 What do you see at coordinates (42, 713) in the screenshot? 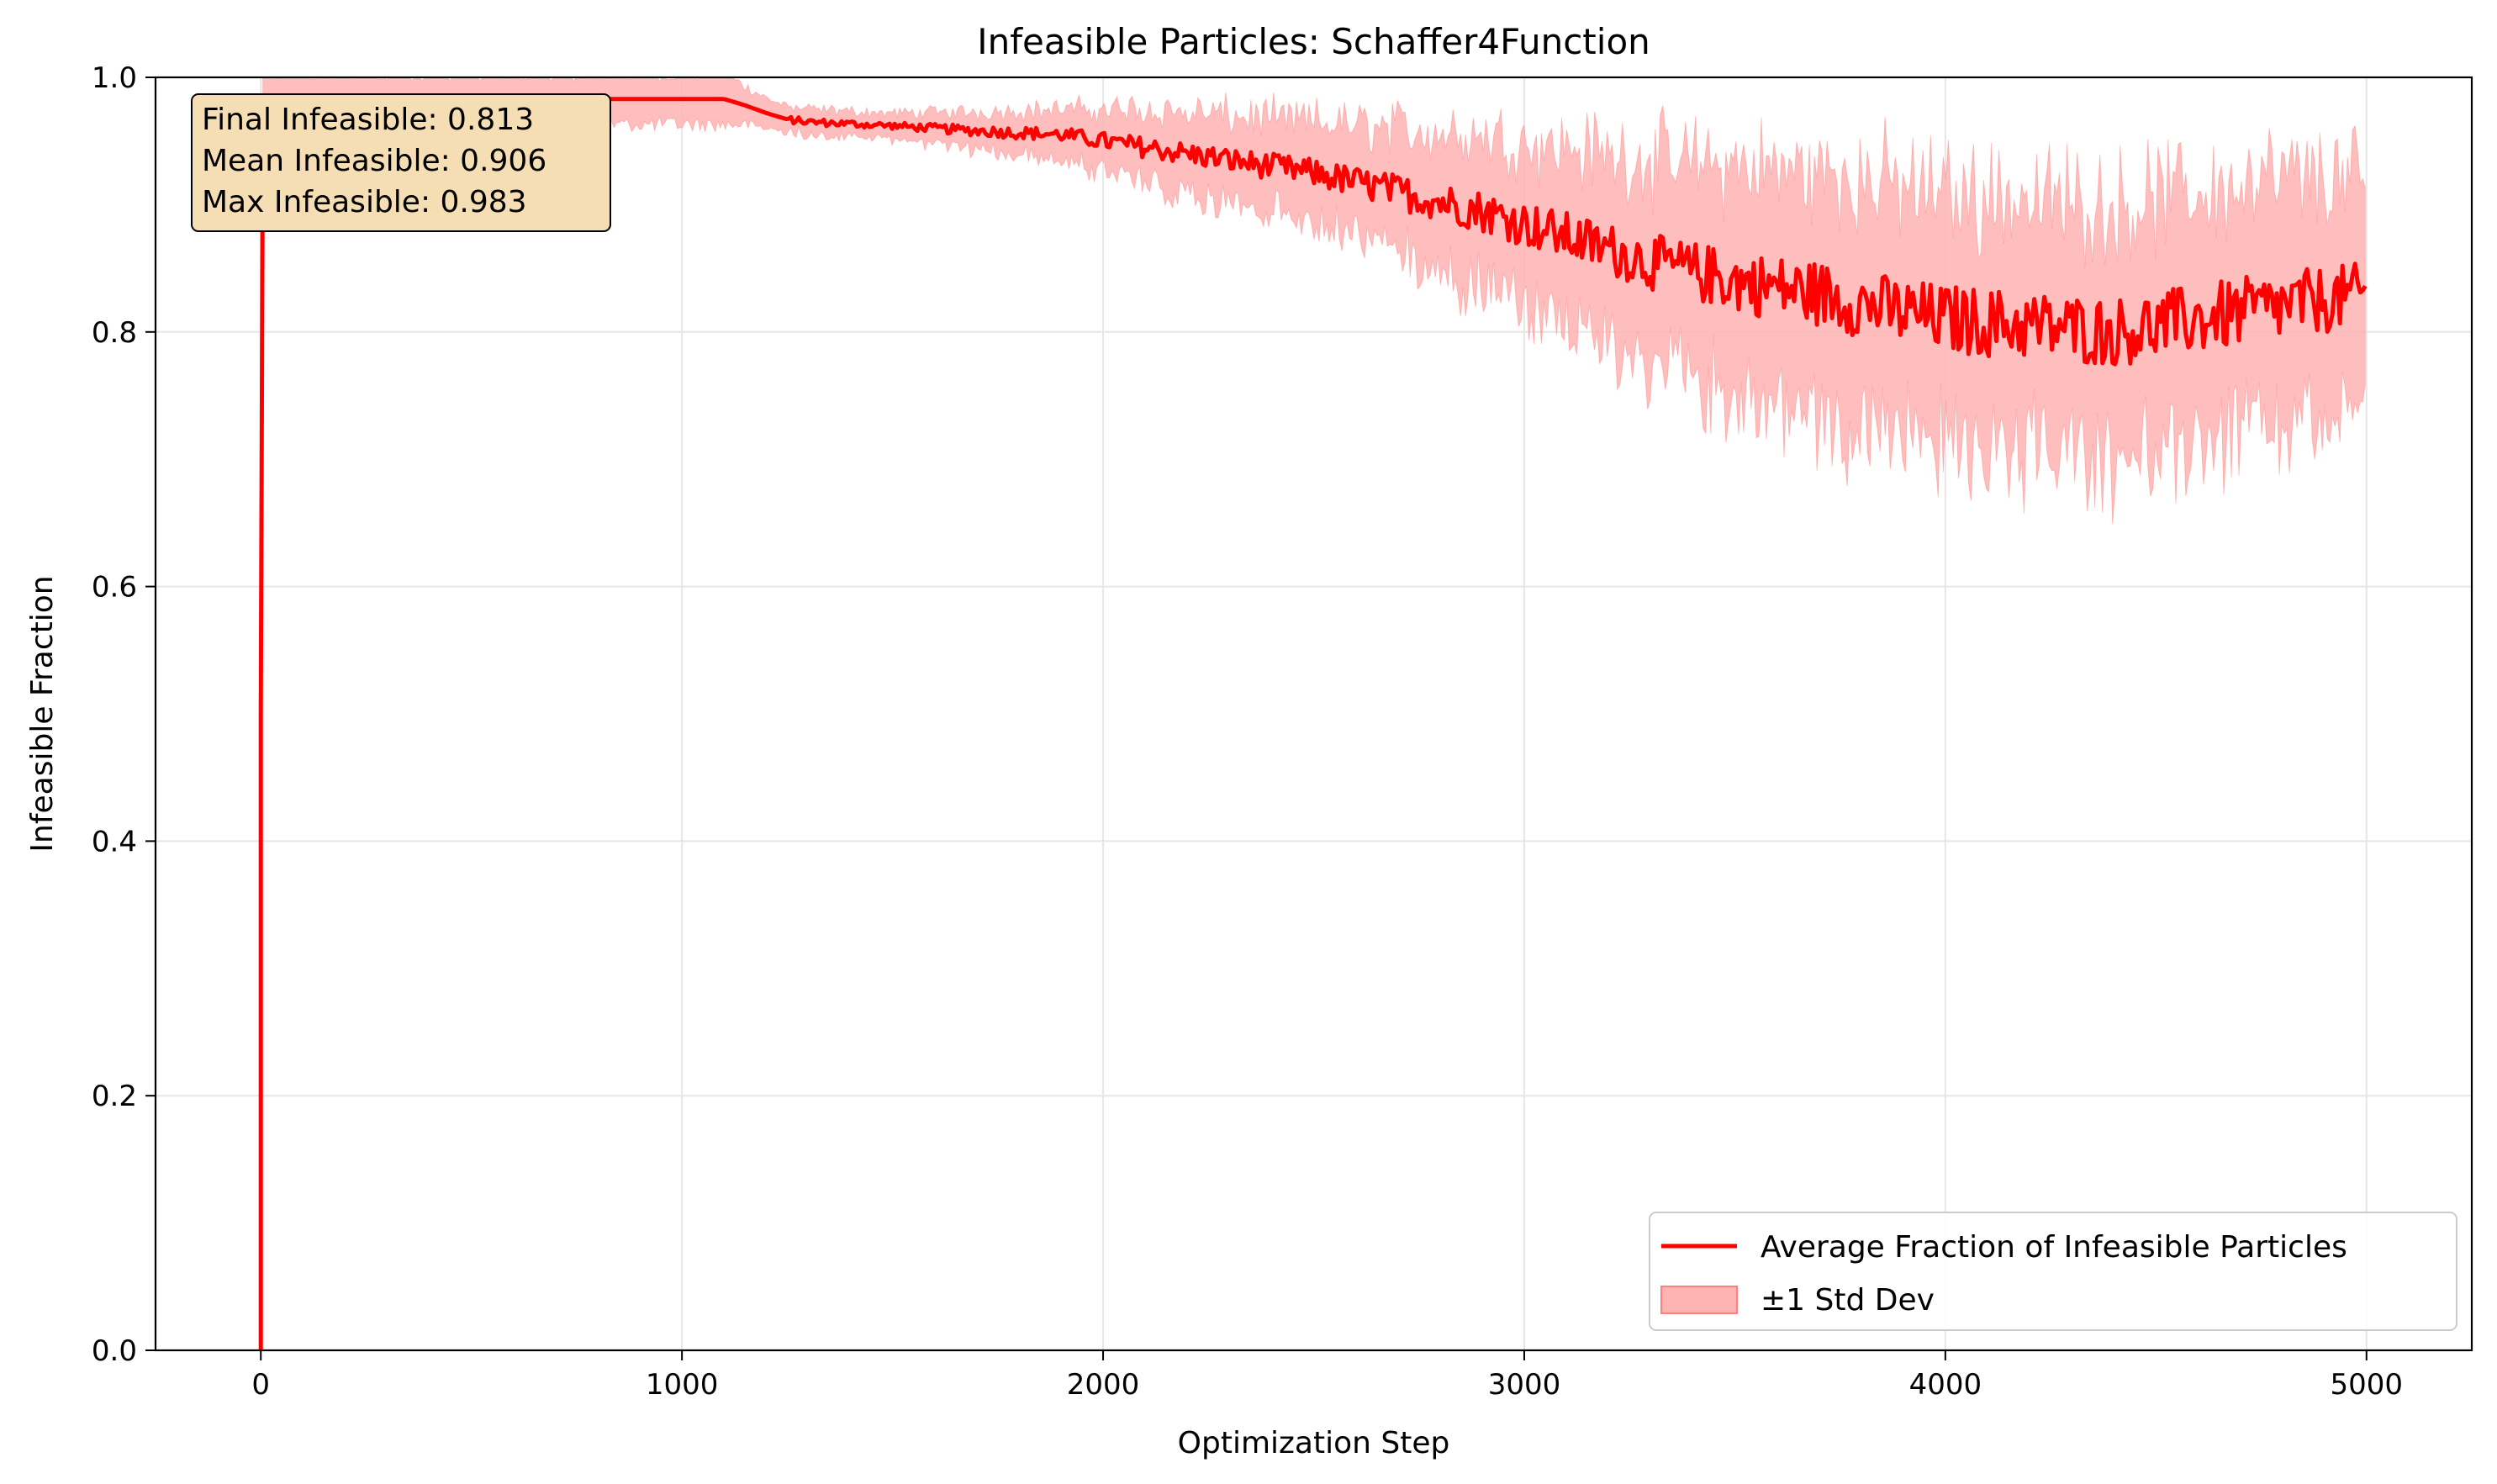
I see `y-axis-label: Infeasible Fraction` at bounding box center [42, 713].